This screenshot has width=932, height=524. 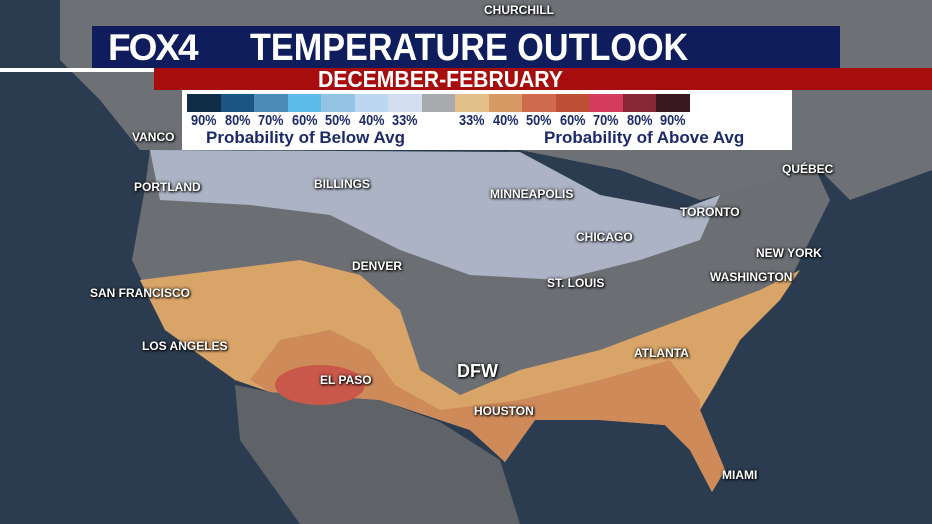 What do you see at coordinates (519, 10) in the screenshot?
I see `city-label: CHURCHILL` at bounding box center [519, 10].